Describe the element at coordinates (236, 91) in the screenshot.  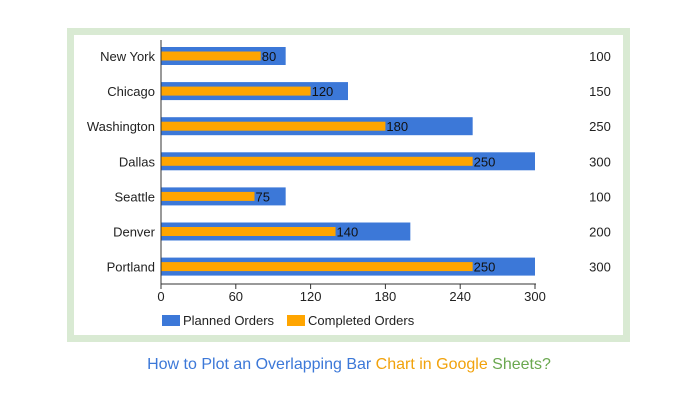
I see `completed-bar-chicago` at that location.